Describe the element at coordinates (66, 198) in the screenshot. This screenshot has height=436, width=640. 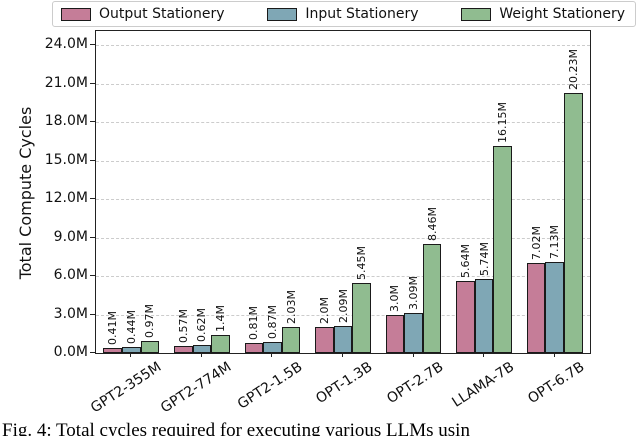
I see `y-tick-label: 12.0M` at that location.